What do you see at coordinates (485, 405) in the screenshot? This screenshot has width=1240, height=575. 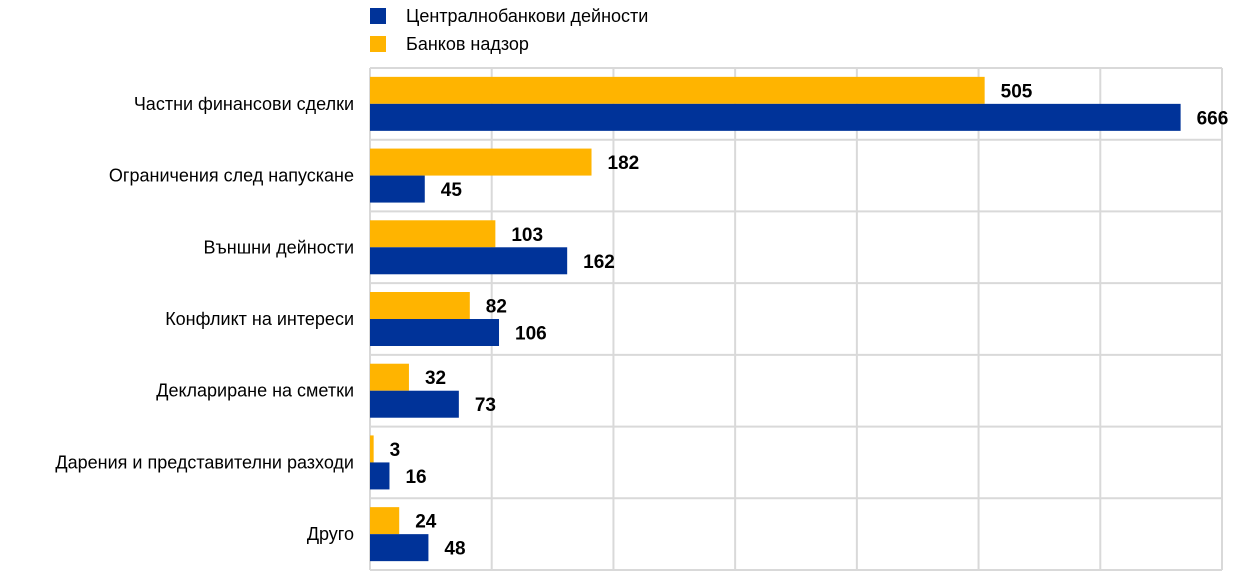 I see `bar-value-label: 73` at bounding box center [485, 405].